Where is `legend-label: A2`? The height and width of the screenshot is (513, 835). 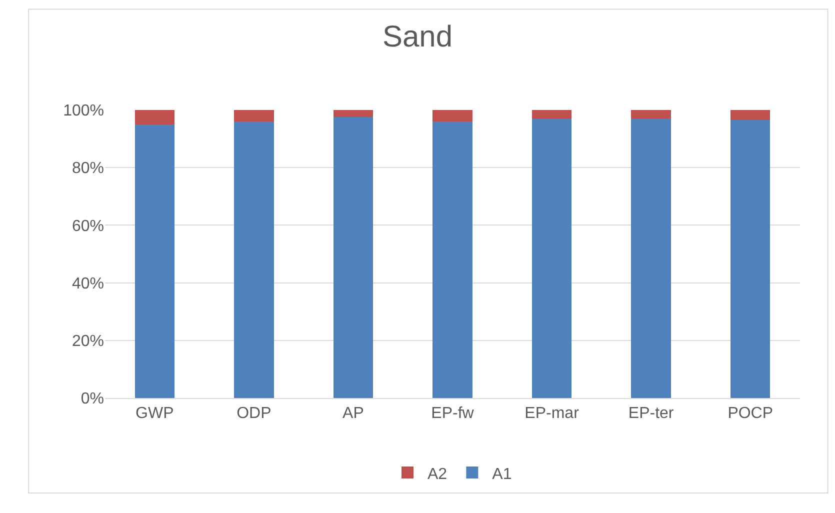 legend-label: A2 is located at coordinates (438, 474).